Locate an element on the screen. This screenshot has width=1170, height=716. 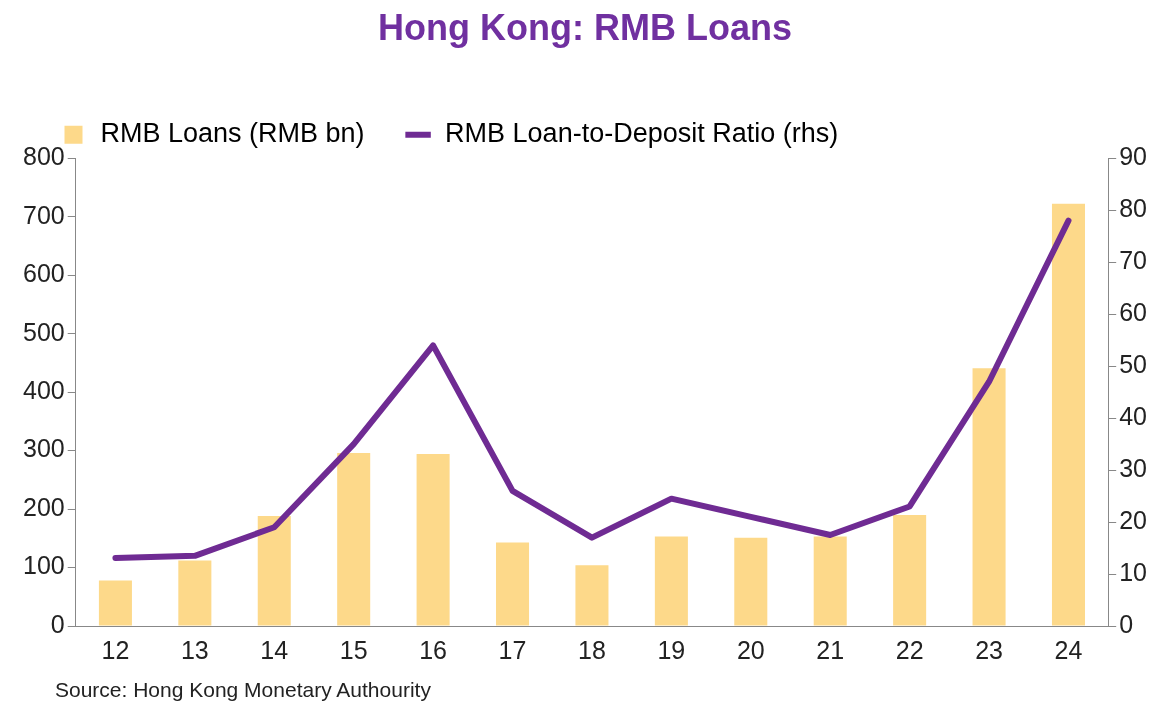
y2-tick-label: 20 is located at coordinates (1133, 519).